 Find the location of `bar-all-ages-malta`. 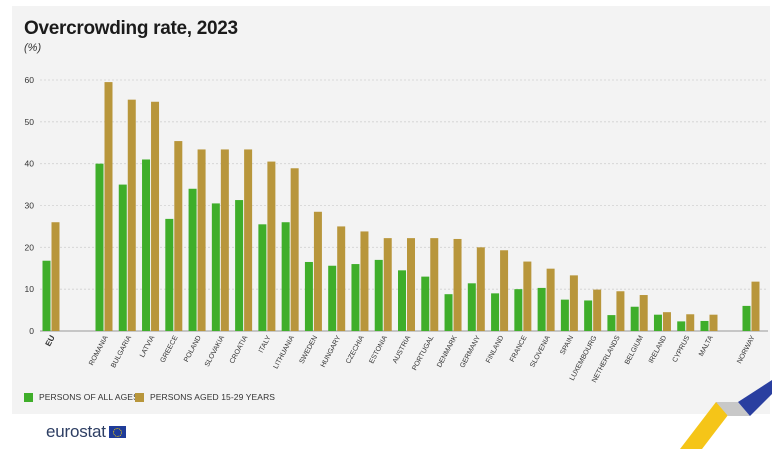

bar-all-ages-malta is located at coordinates (704, 325).